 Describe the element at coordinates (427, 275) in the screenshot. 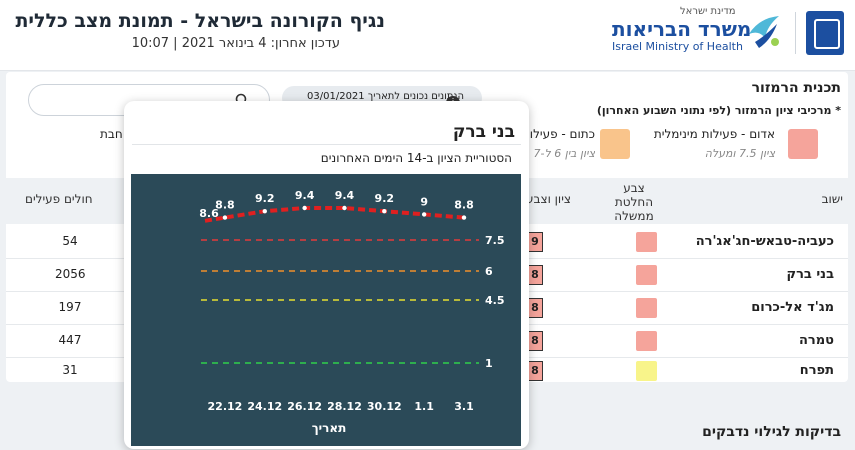

I see `table-row: בני ברק 8 2056` at that location.